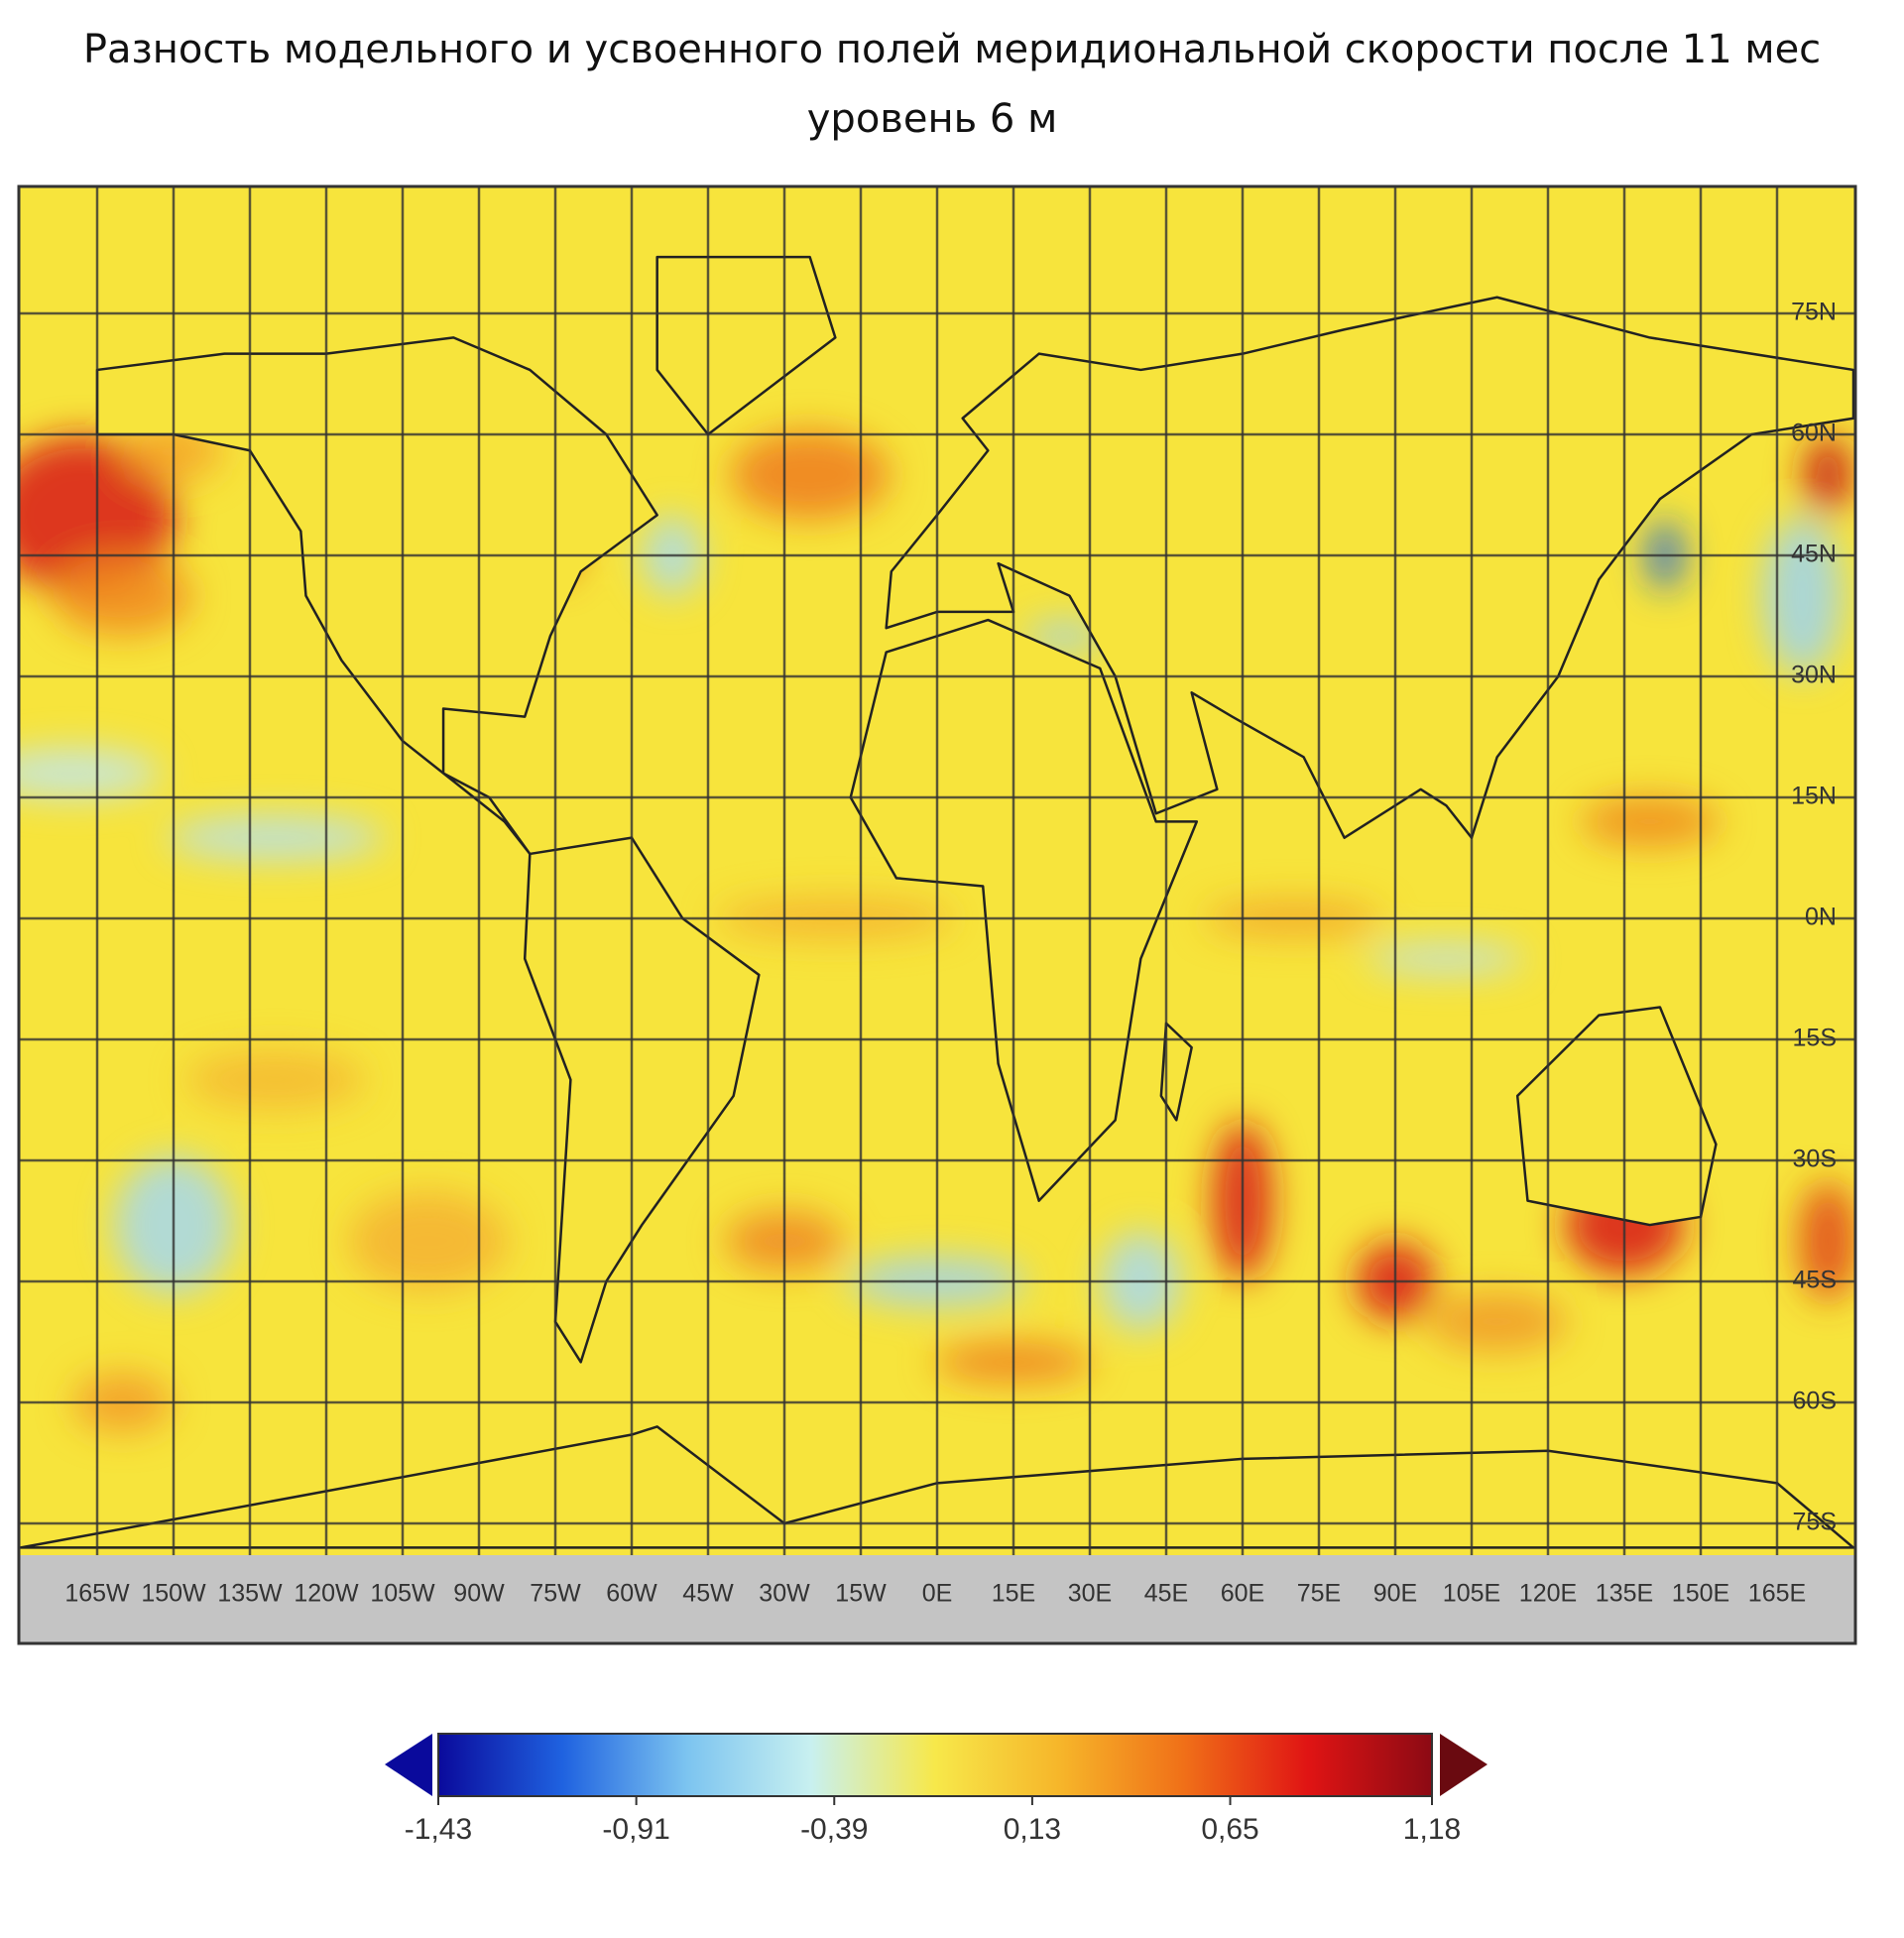 The width and height of the screenshot is (1904, 1938). What do you see at coordinates (97, 1594) in the screenshot?
I see `longitude-label: 165W` at bounding box center [97, 1594].